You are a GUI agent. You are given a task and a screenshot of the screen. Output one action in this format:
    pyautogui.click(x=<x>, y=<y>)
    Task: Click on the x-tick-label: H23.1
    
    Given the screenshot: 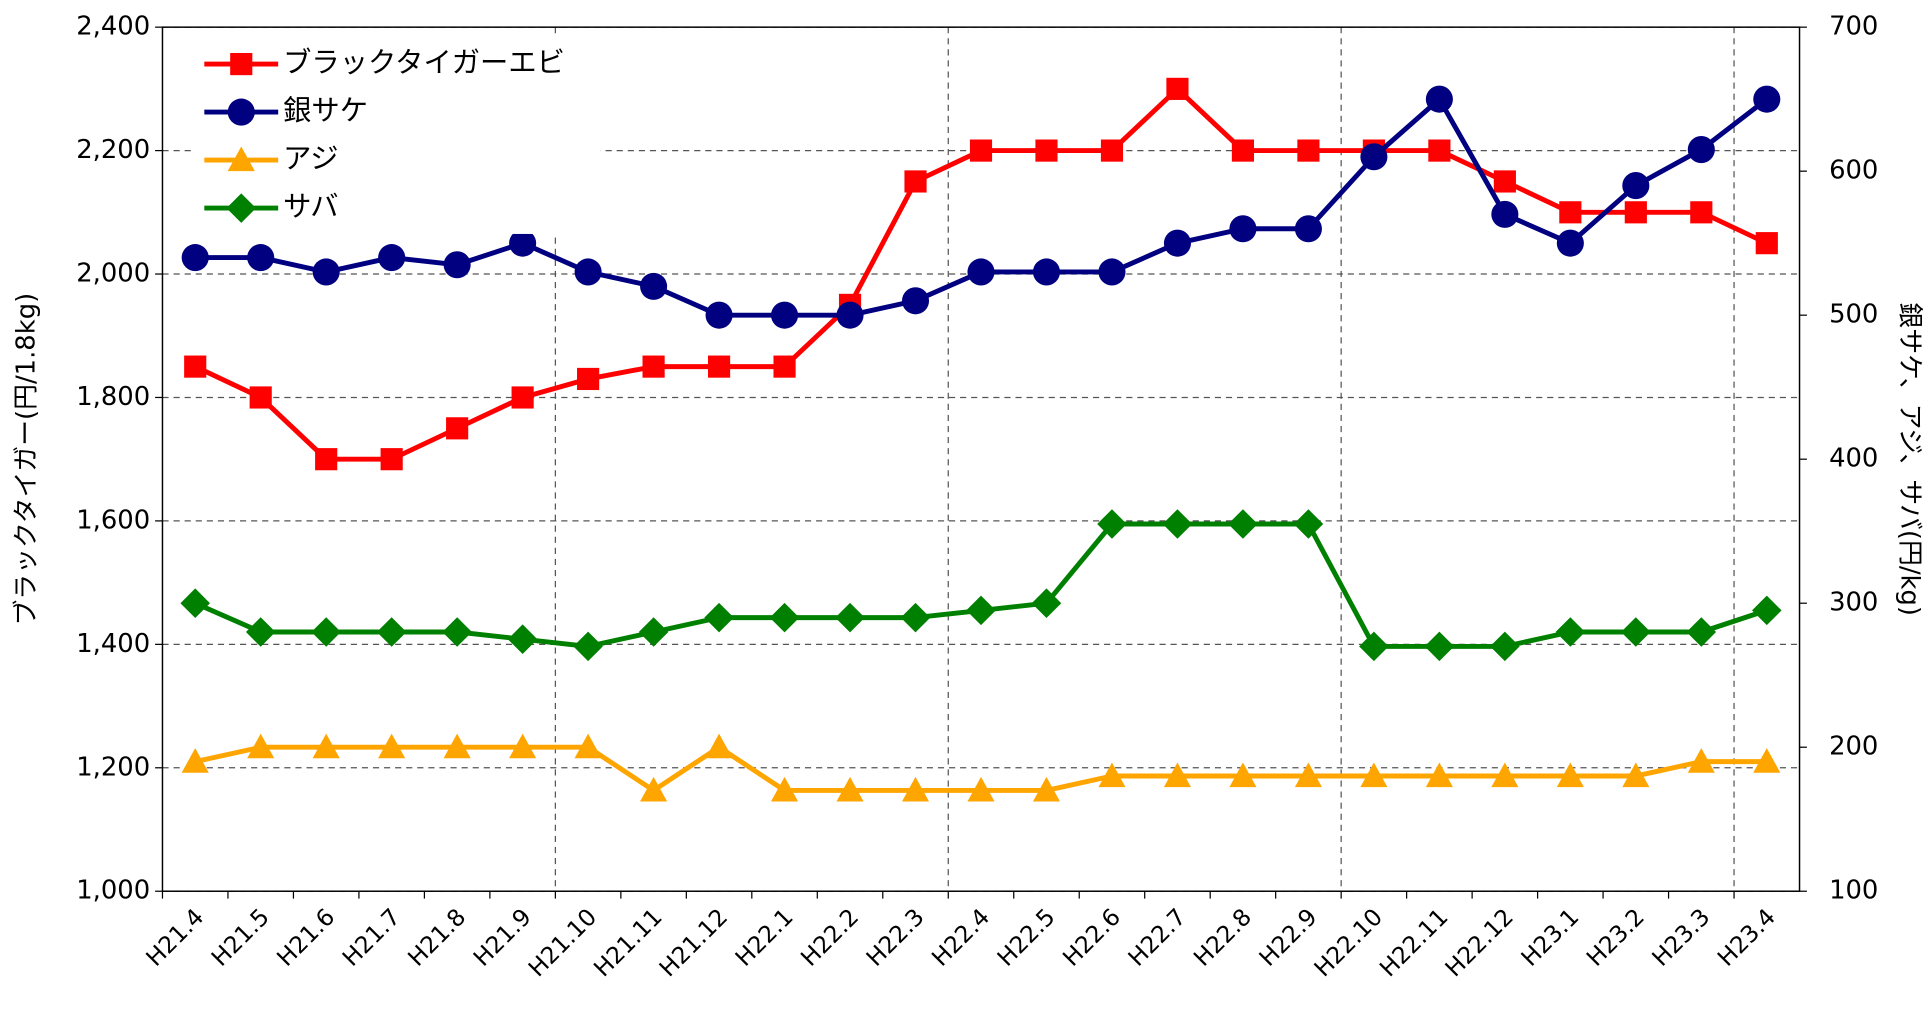 What is the action you would take?
    pyautogui.click(x=1549, y=937)
    